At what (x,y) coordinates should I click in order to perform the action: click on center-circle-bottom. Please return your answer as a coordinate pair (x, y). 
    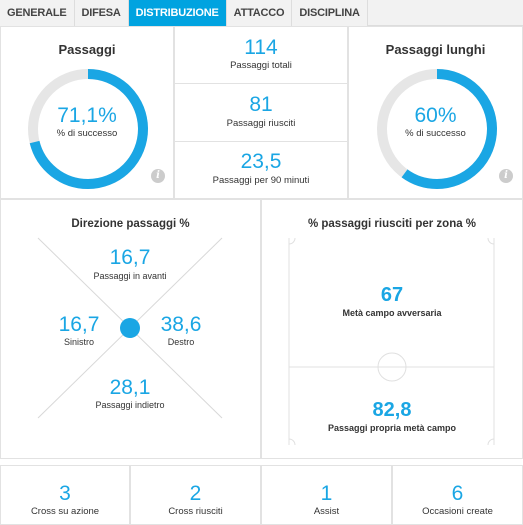
    Looking at the image, I should click on (392, 374).